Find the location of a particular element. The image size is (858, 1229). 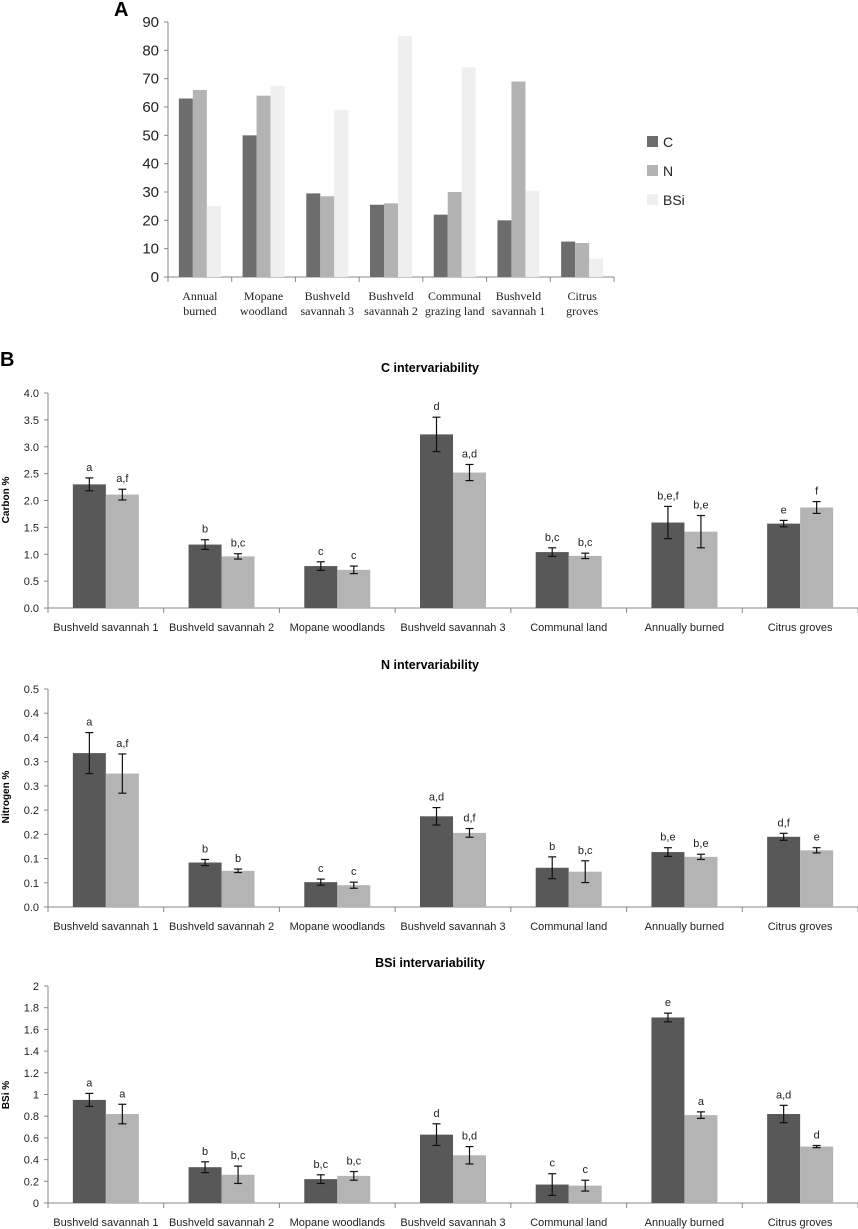

x-category-label: Communal land is located at coordinates (568, 1223).